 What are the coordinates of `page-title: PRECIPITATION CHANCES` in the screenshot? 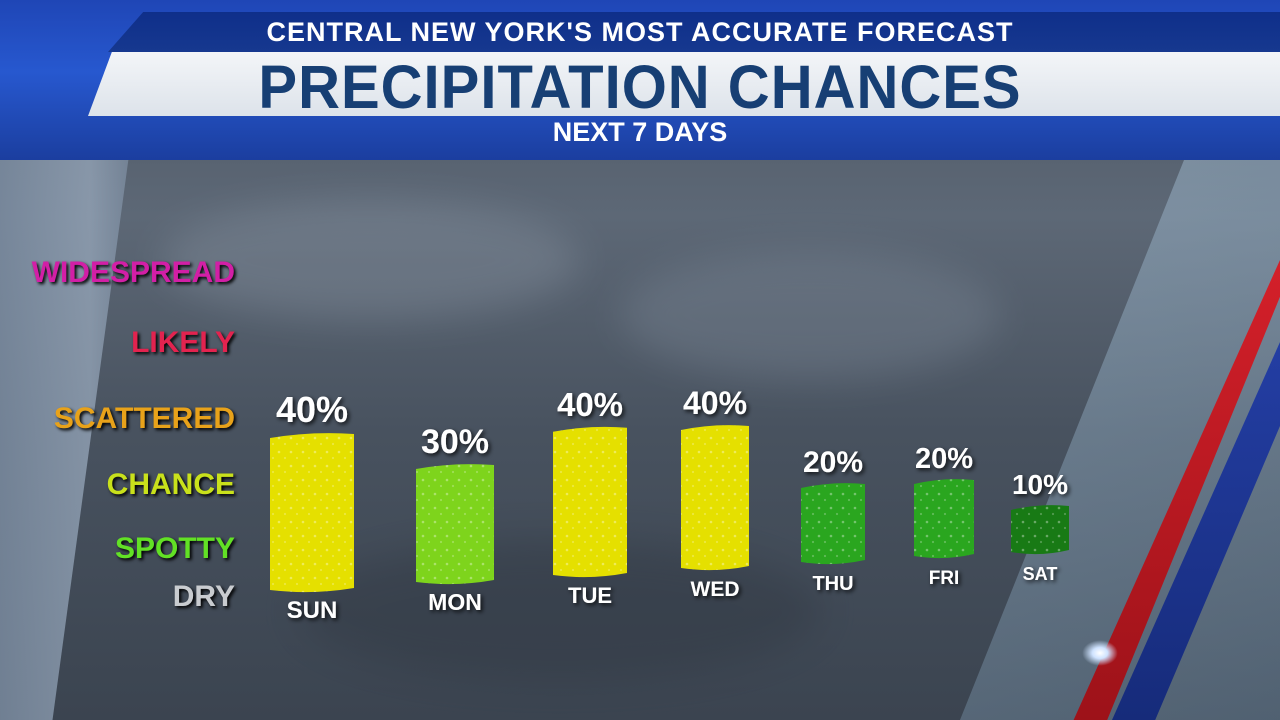 It's located at (640, 87).